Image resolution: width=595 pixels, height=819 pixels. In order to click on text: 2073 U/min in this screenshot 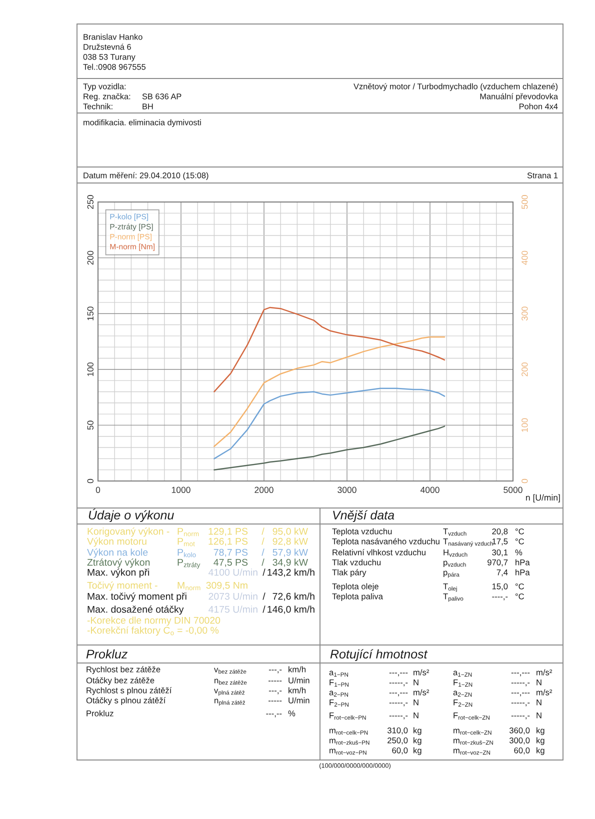, I will do `click(233, 596)`.